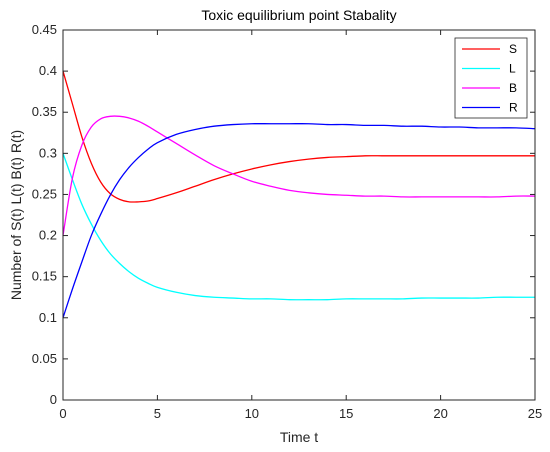  What do you see at coordinates (44, 276) in the screenshot?
I see `y-tick-label: 0.15` at bounding box center [44, 276].